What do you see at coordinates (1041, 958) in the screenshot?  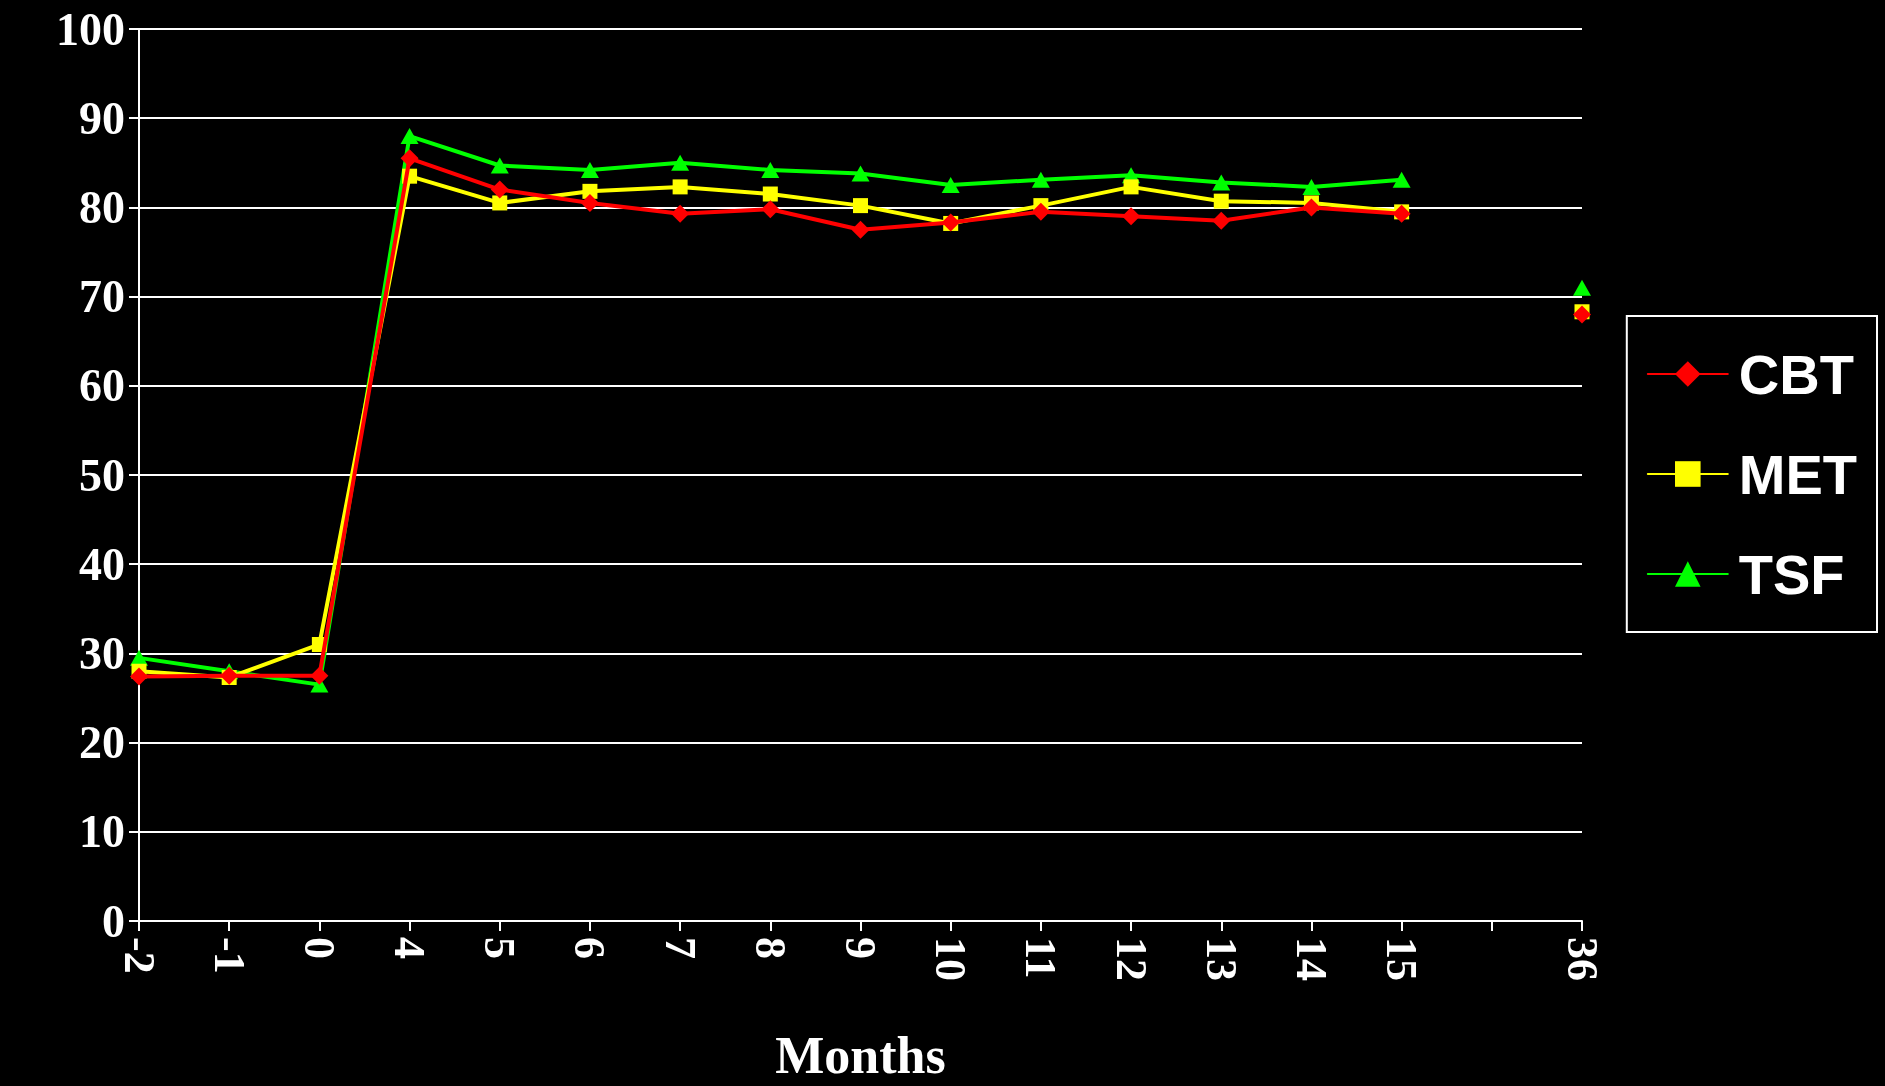 I see `x-tick-label: 11` at bounding box center [1041, 958].